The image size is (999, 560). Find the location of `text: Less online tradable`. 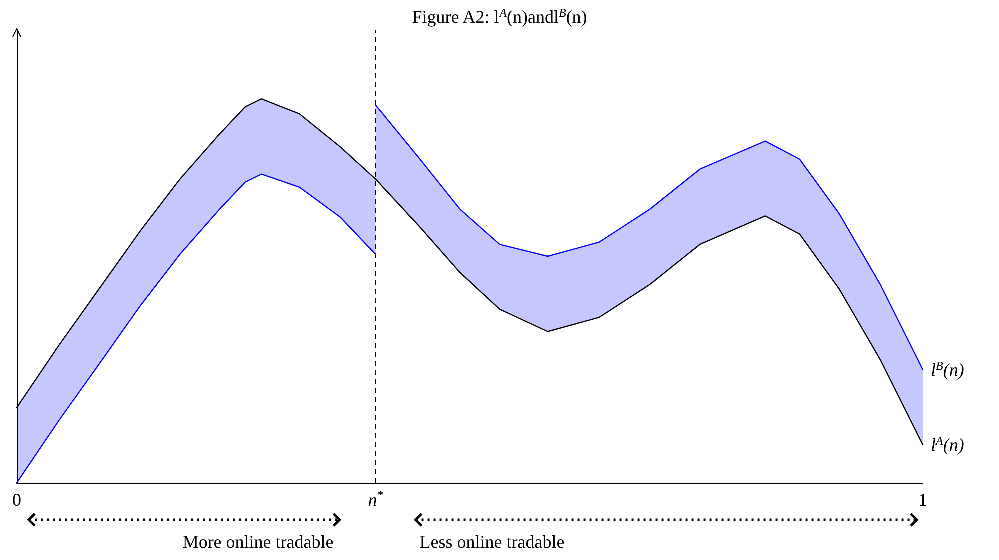

text: Less online tradable is located at coordinates (492, 542).